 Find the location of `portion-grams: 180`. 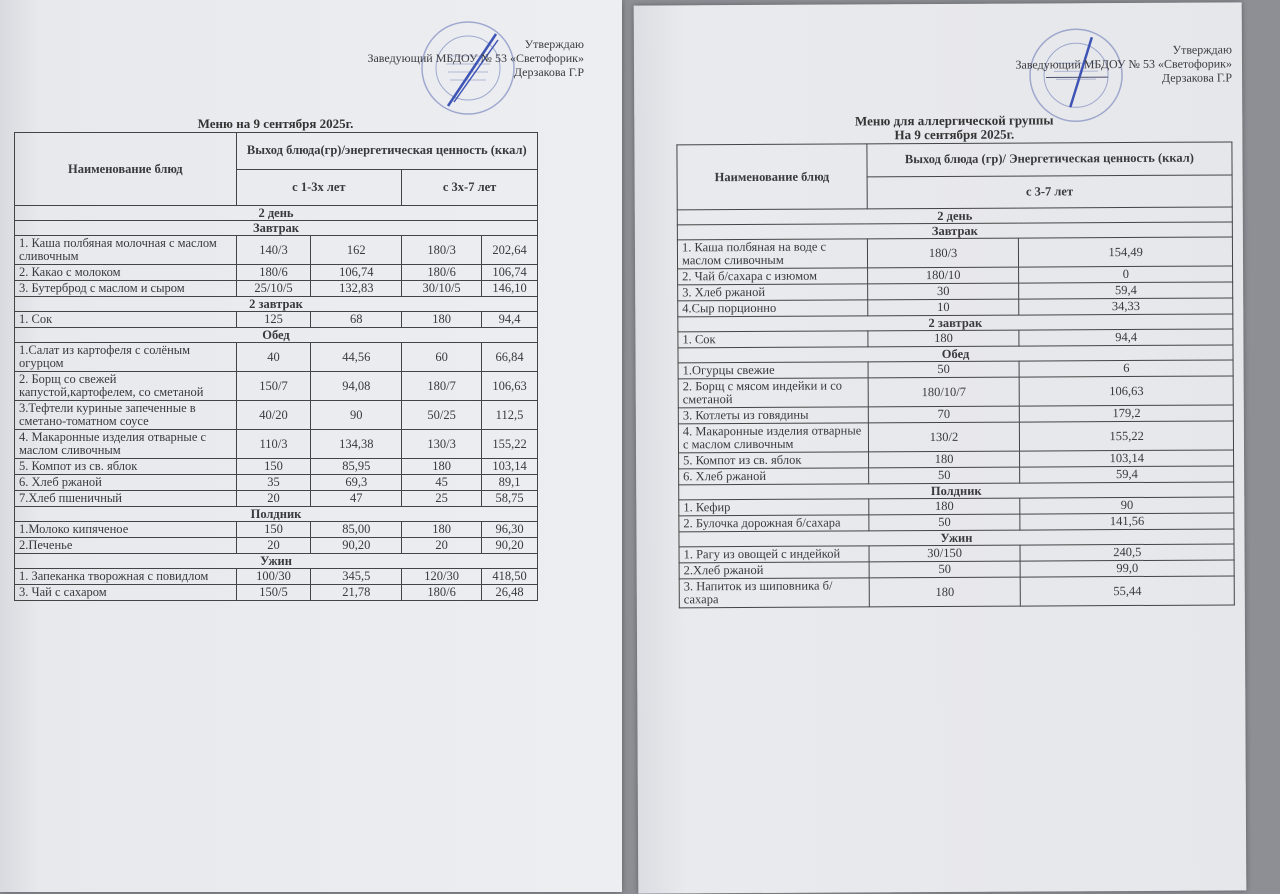

portion-grams: 180 is located at coordinates (944, 338).